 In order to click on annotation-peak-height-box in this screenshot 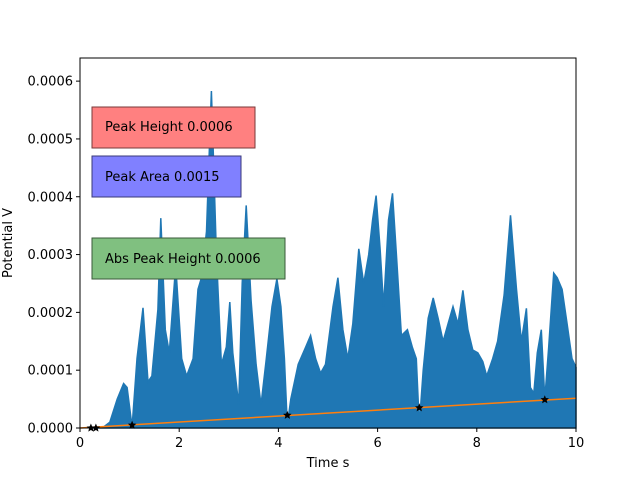, I will do `click(173, 127)`.